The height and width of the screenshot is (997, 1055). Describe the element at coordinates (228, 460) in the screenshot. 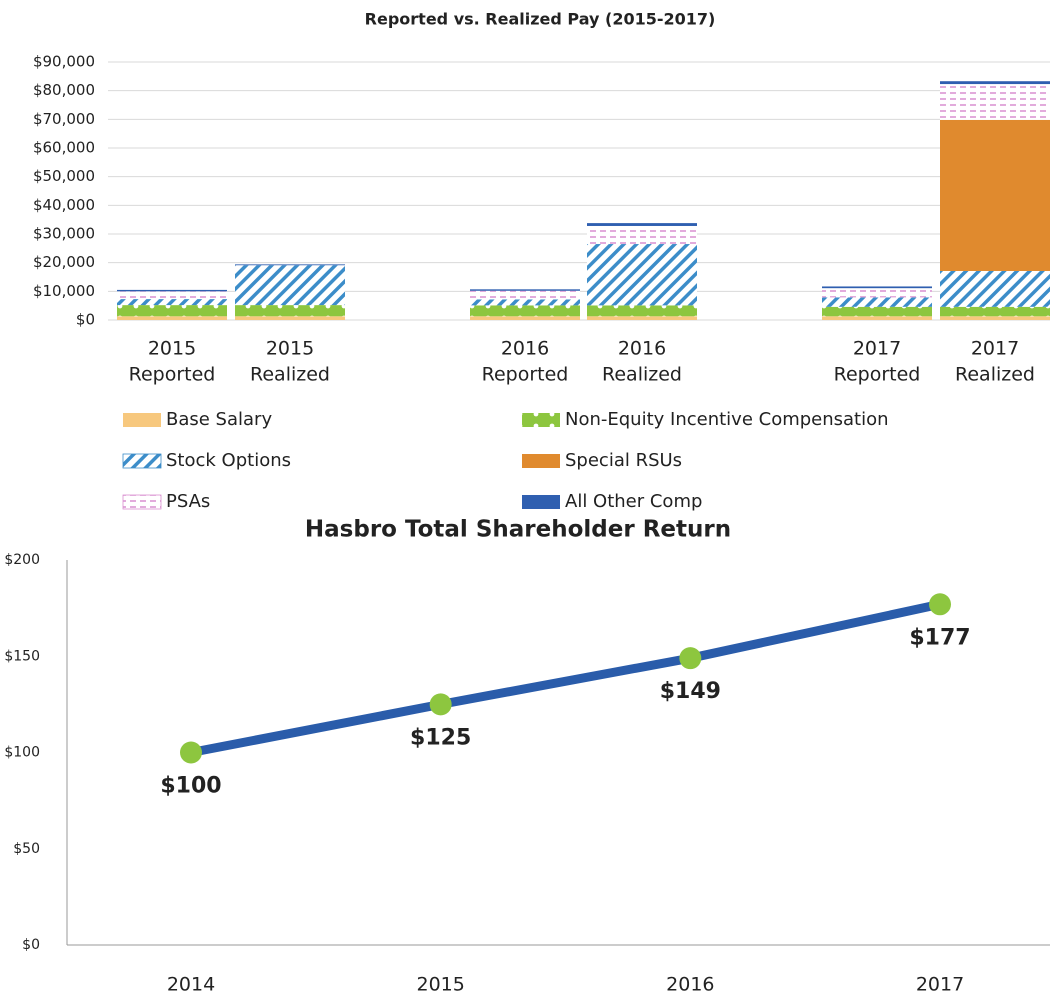

I see `legend-label: Stock Options` at that location.